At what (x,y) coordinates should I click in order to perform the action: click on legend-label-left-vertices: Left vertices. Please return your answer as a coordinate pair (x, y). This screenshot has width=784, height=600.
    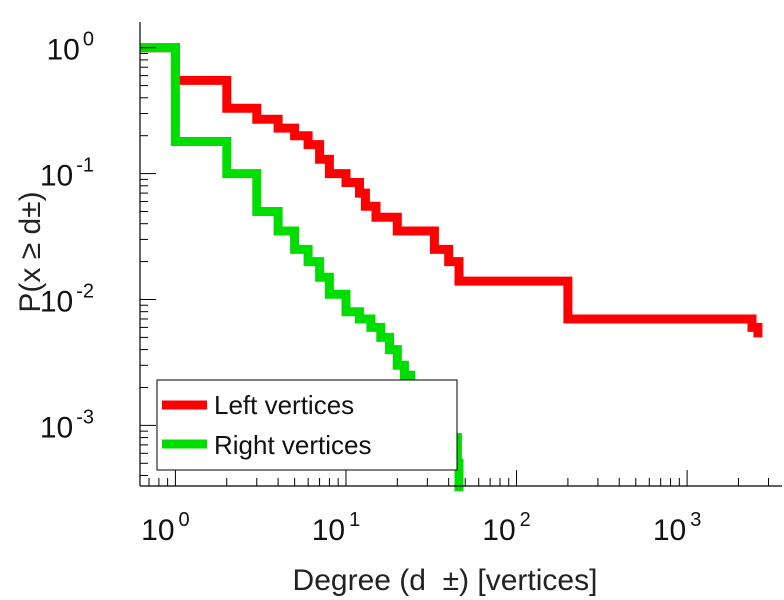
    Looking at the image, I should click on (284, 405).